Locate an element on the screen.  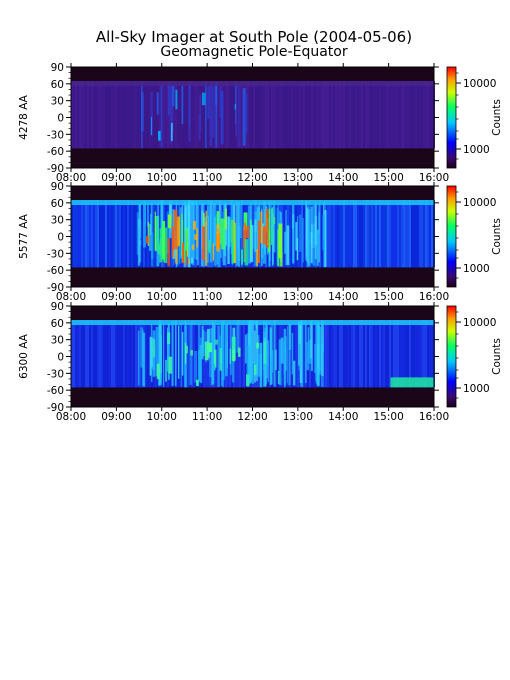
y-axis-label: 6300 AA is located at coordinates (24, 356).